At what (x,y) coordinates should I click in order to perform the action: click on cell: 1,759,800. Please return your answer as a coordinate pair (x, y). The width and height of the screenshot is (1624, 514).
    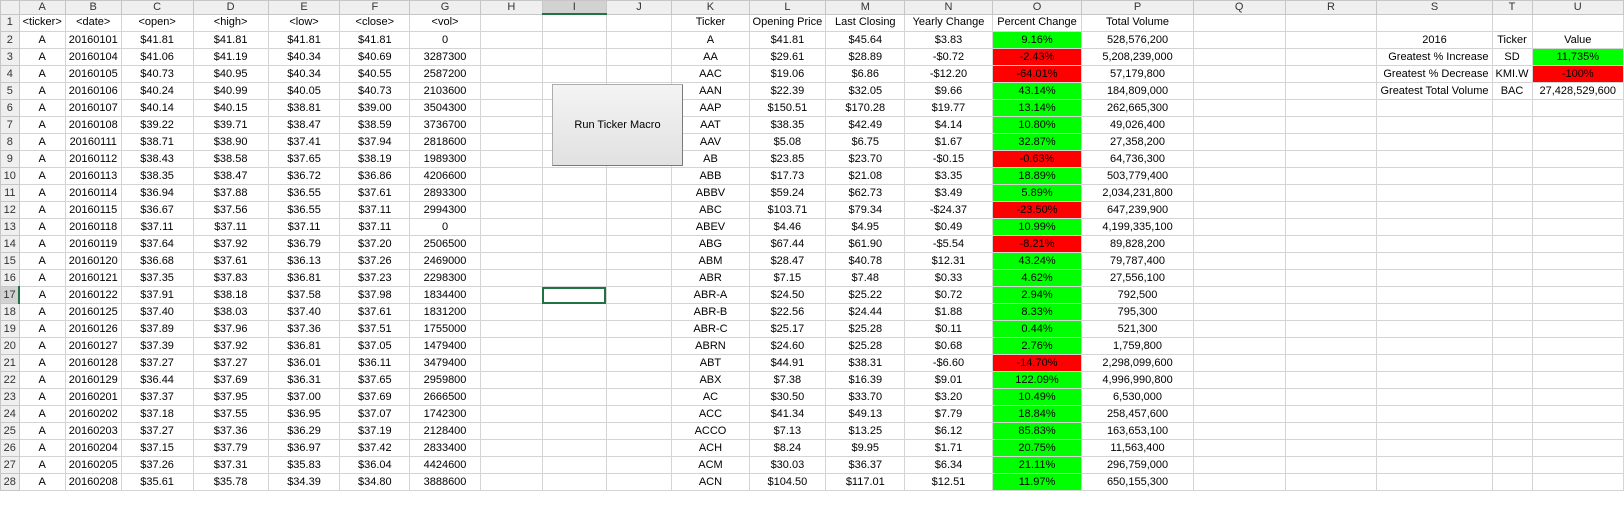
    Looking at the image, I should click on (1137, 346).